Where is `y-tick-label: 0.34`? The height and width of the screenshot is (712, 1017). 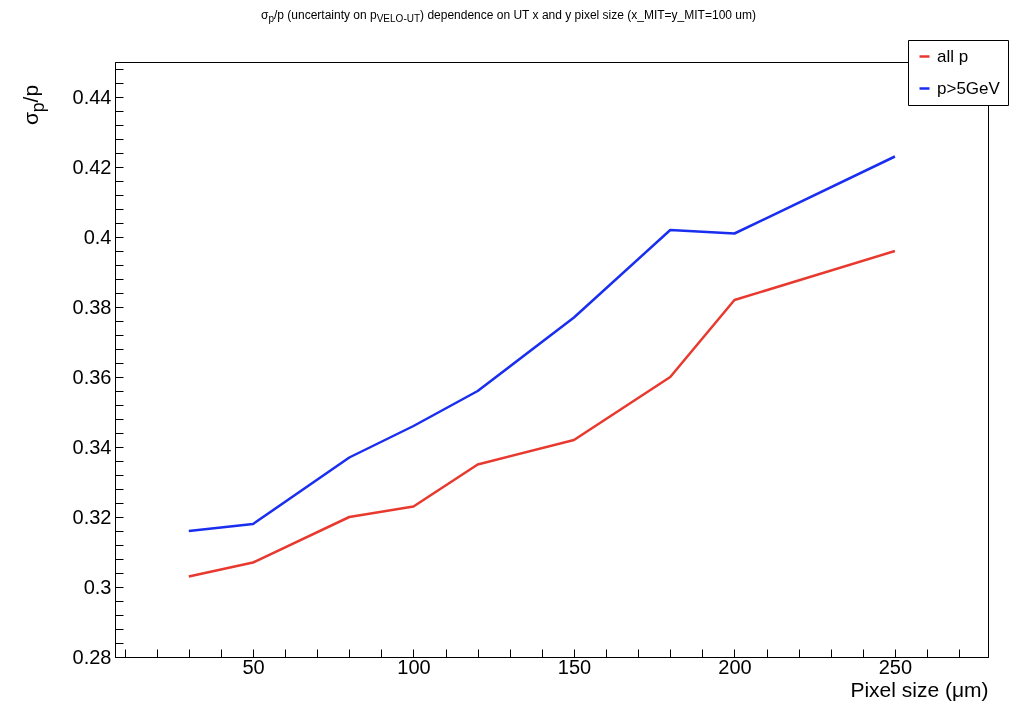 y-tick-label: 0.34 is located at coordinates (92, 446).